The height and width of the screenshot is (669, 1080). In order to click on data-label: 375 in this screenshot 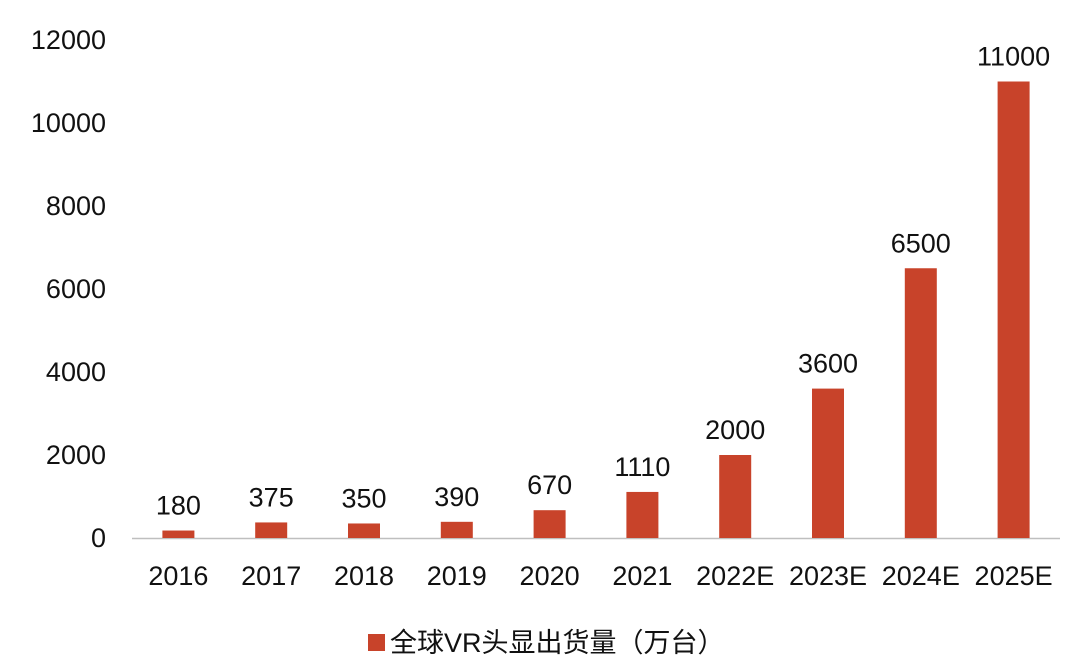, I will do `click(271, 497)`.